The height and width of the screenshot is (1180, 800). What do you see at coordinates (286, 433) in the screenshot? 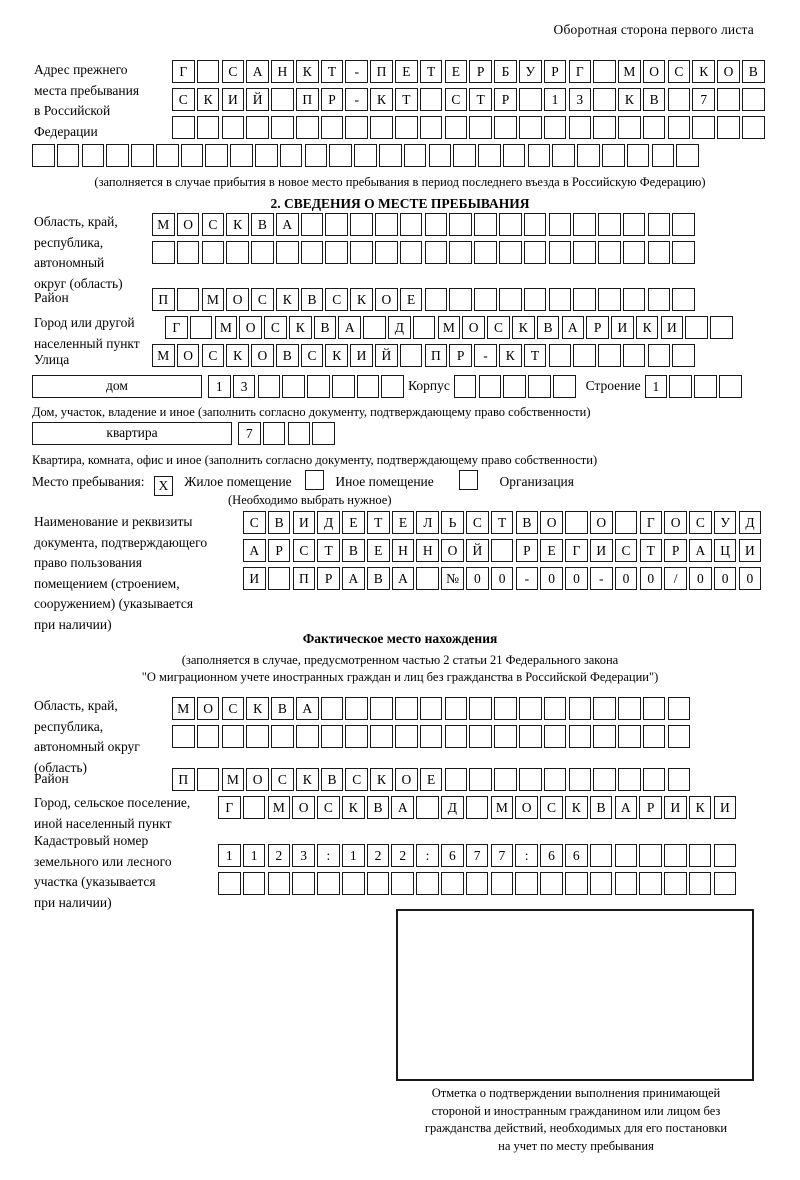
I see `flat-cells: 7` at bounding box center [286, 433].